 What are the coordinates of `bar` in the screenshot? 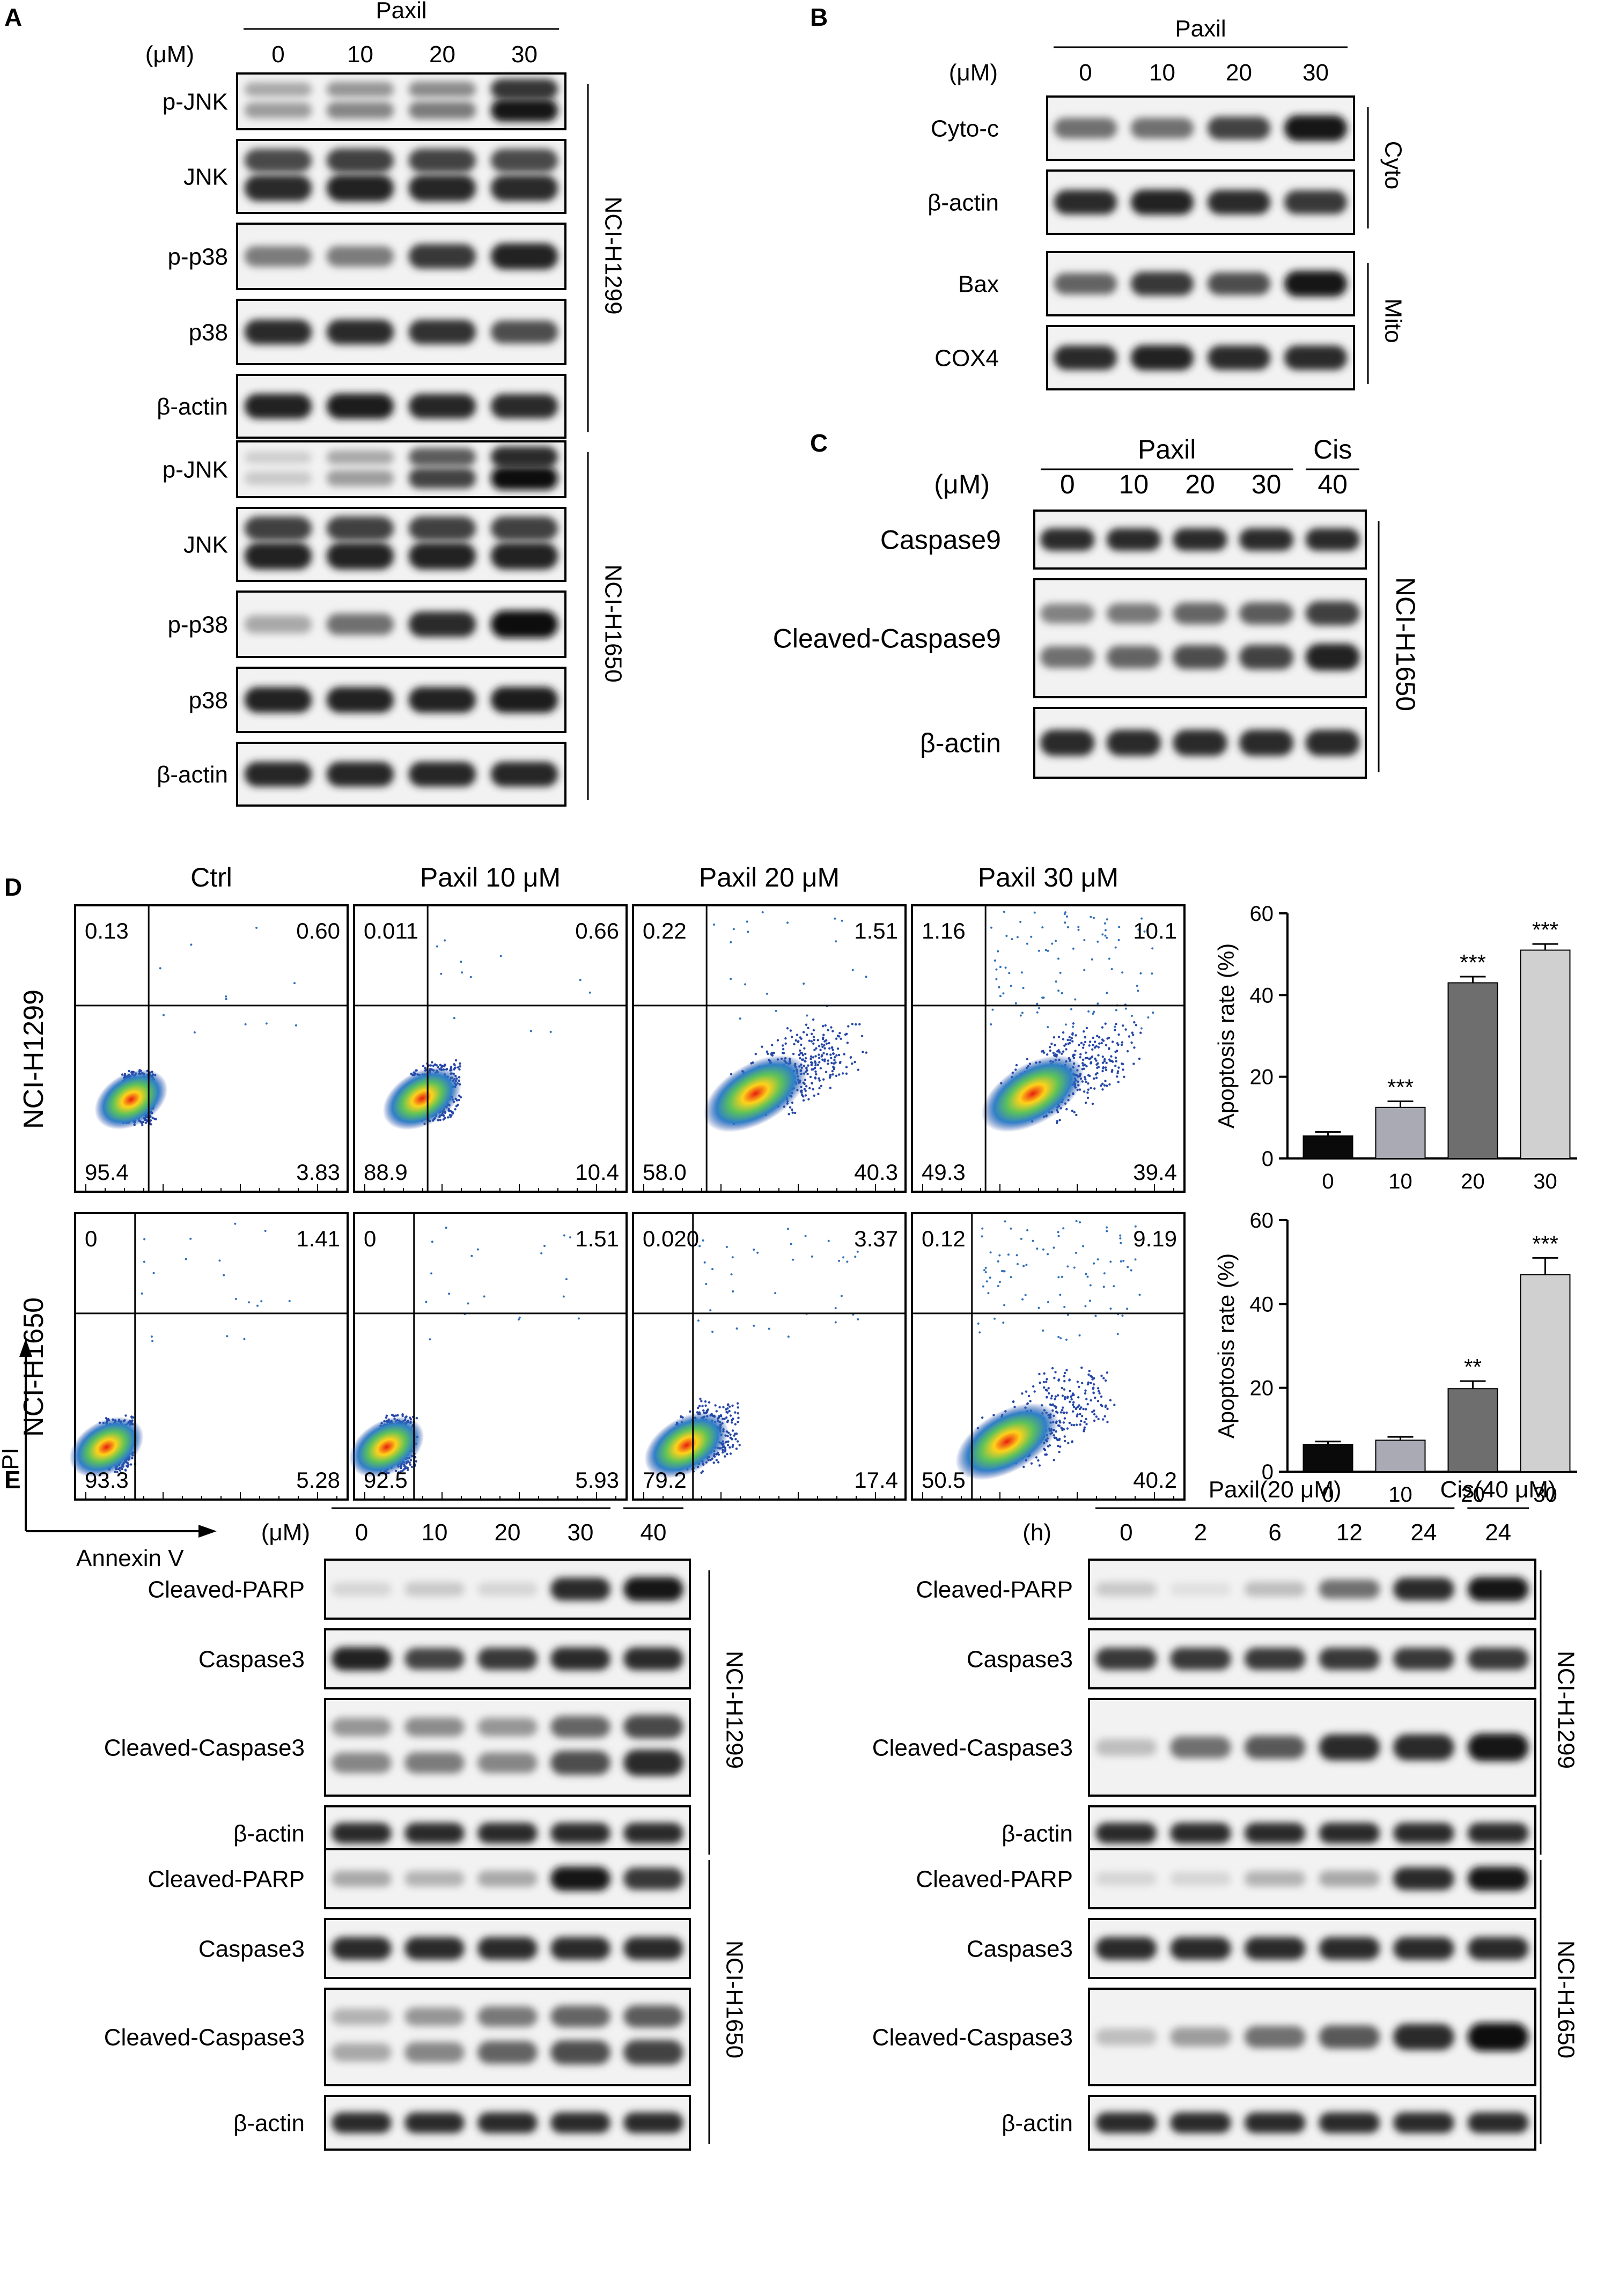 It's located at (1472, 1430).